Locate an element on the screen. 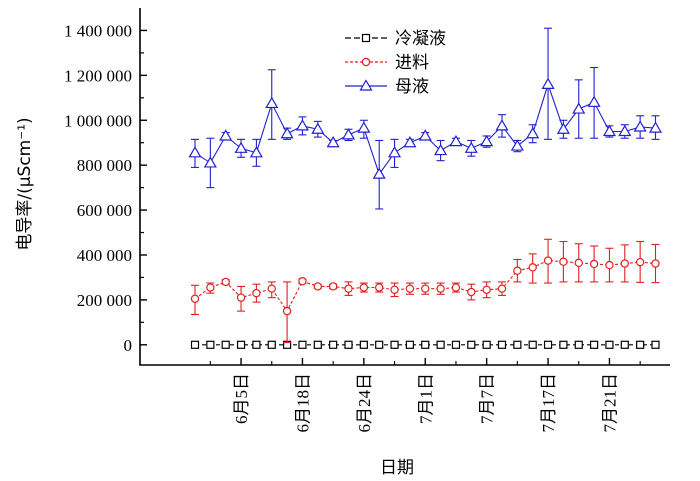 The image size is (700, 481). legend-label: 冷凝液 is located at coordinates (420, 39).